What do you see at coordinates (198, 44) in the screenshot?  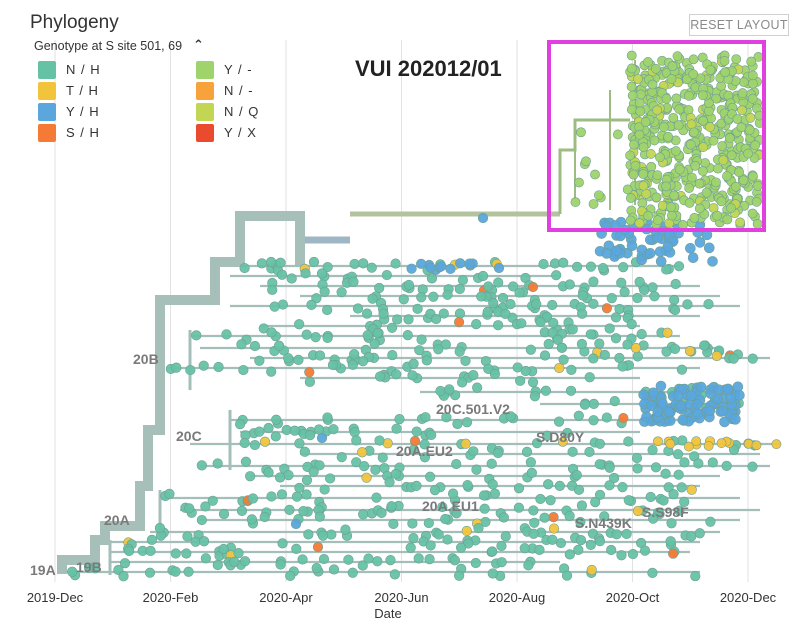 I see `chevron-up-icon: ⌃` at bounding box center [198, 44].